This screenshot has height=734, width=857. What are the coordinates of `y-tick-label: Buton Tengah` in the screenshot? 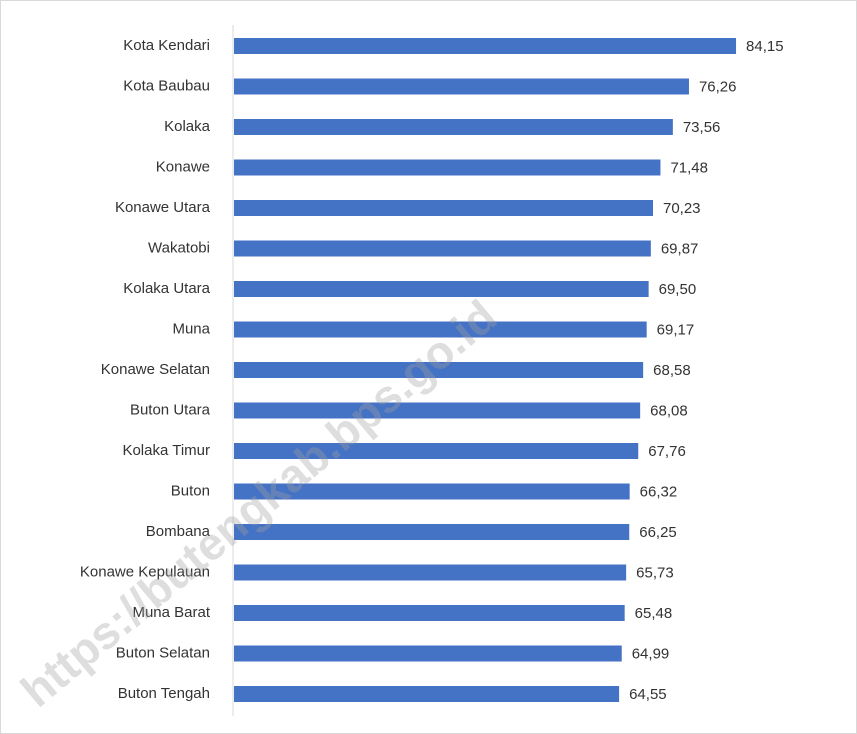 It's located at (164, 693).